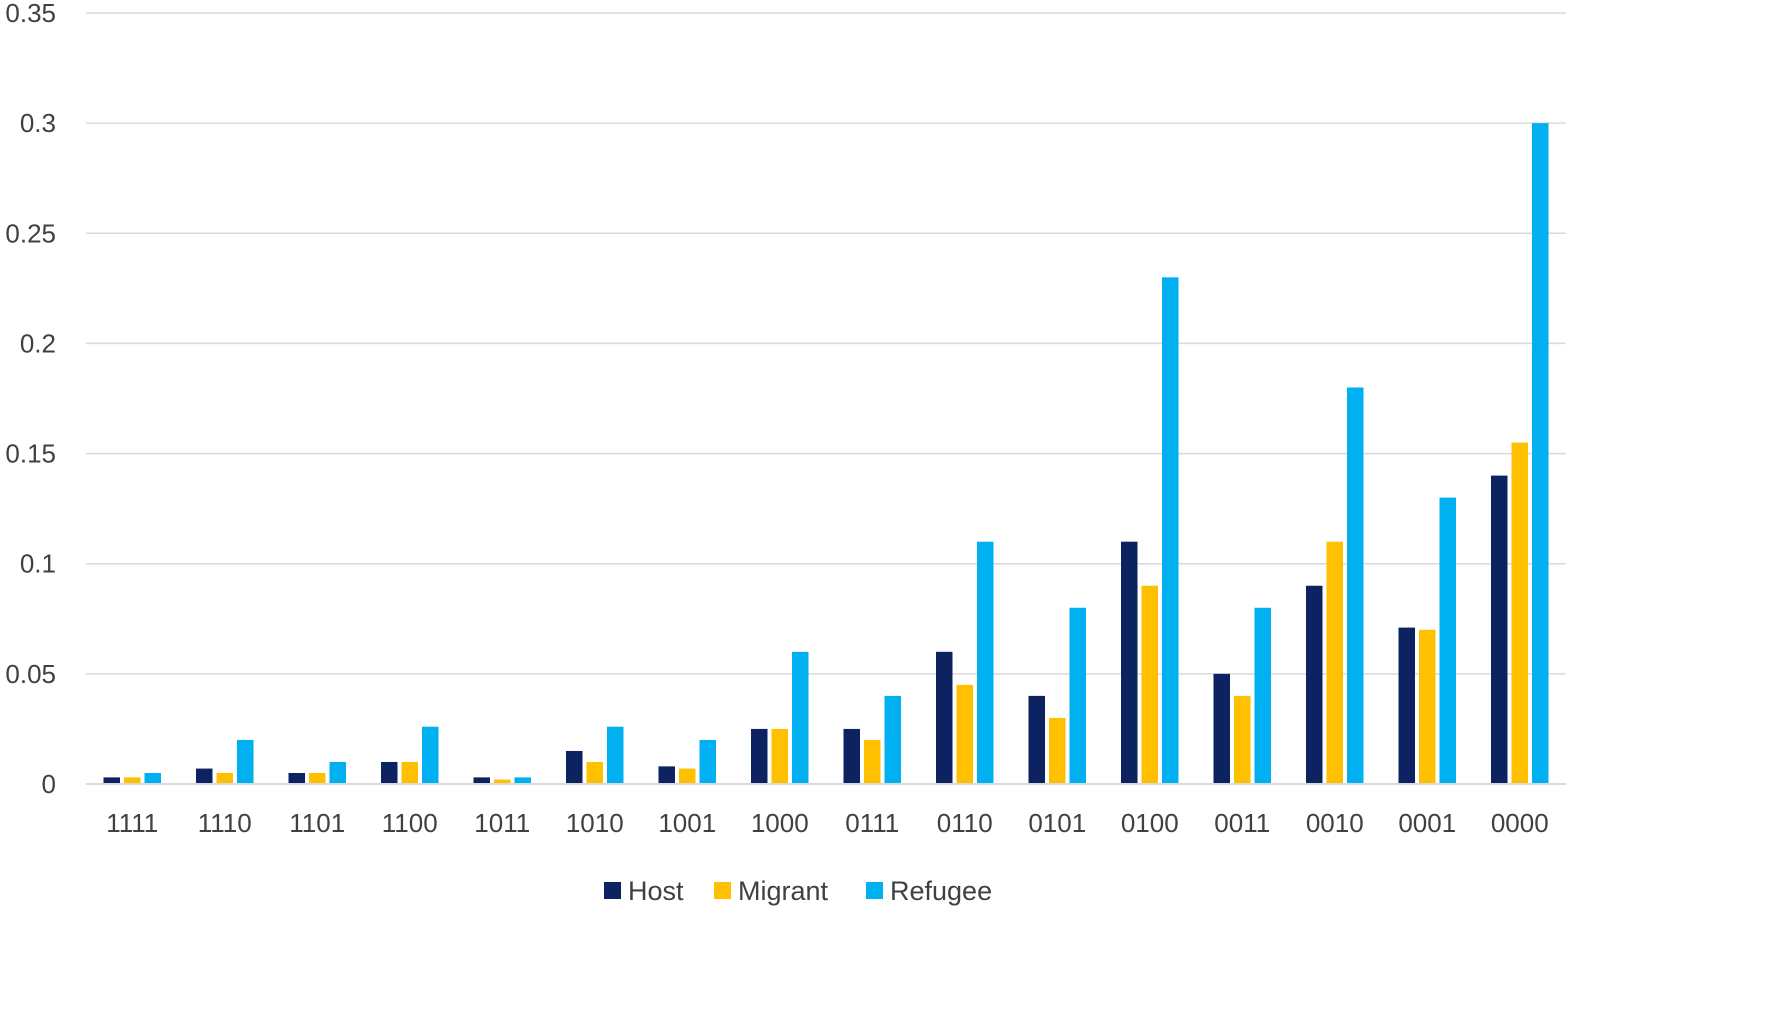 This screenshot has width=1772, height=1027. What do you see at coordinates (38, 343) in the screenshot?
I see `y-tick-label: 0.2` at bounding box center [38, 343].